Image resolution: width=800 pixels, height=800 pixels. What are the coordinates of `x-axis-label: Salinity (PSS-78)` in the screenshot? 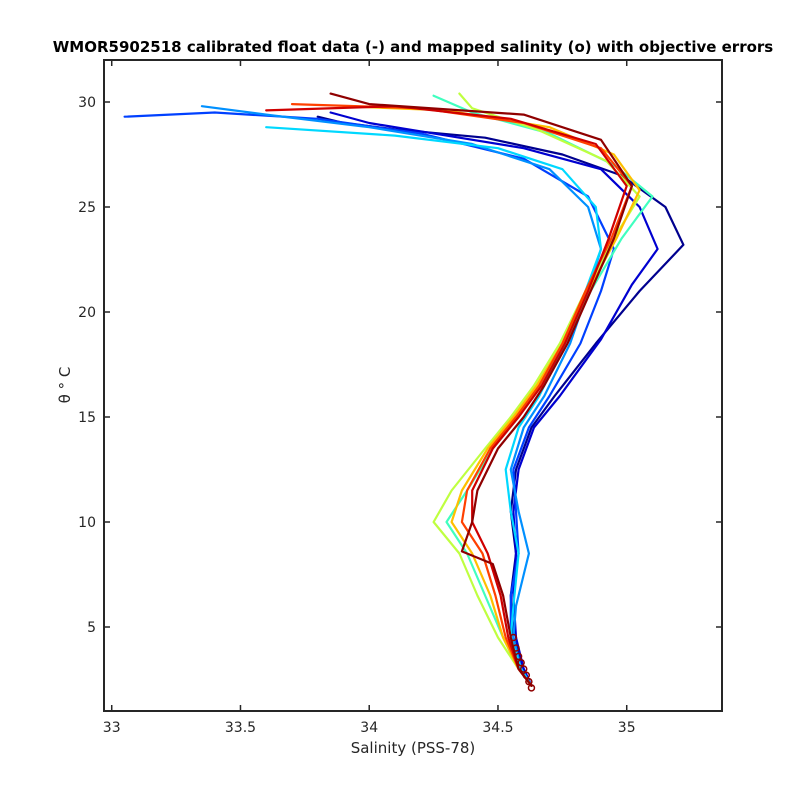 It's located at (413, 748).